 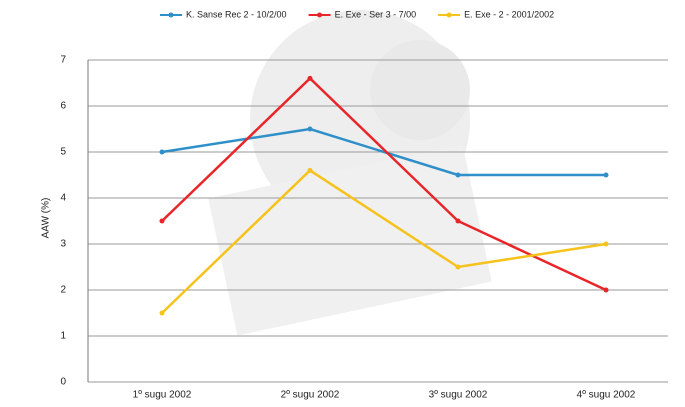 What do you see at coordinates (383, 152) in the screenshot?
I see `series-line` at bounding box center [383, 152].